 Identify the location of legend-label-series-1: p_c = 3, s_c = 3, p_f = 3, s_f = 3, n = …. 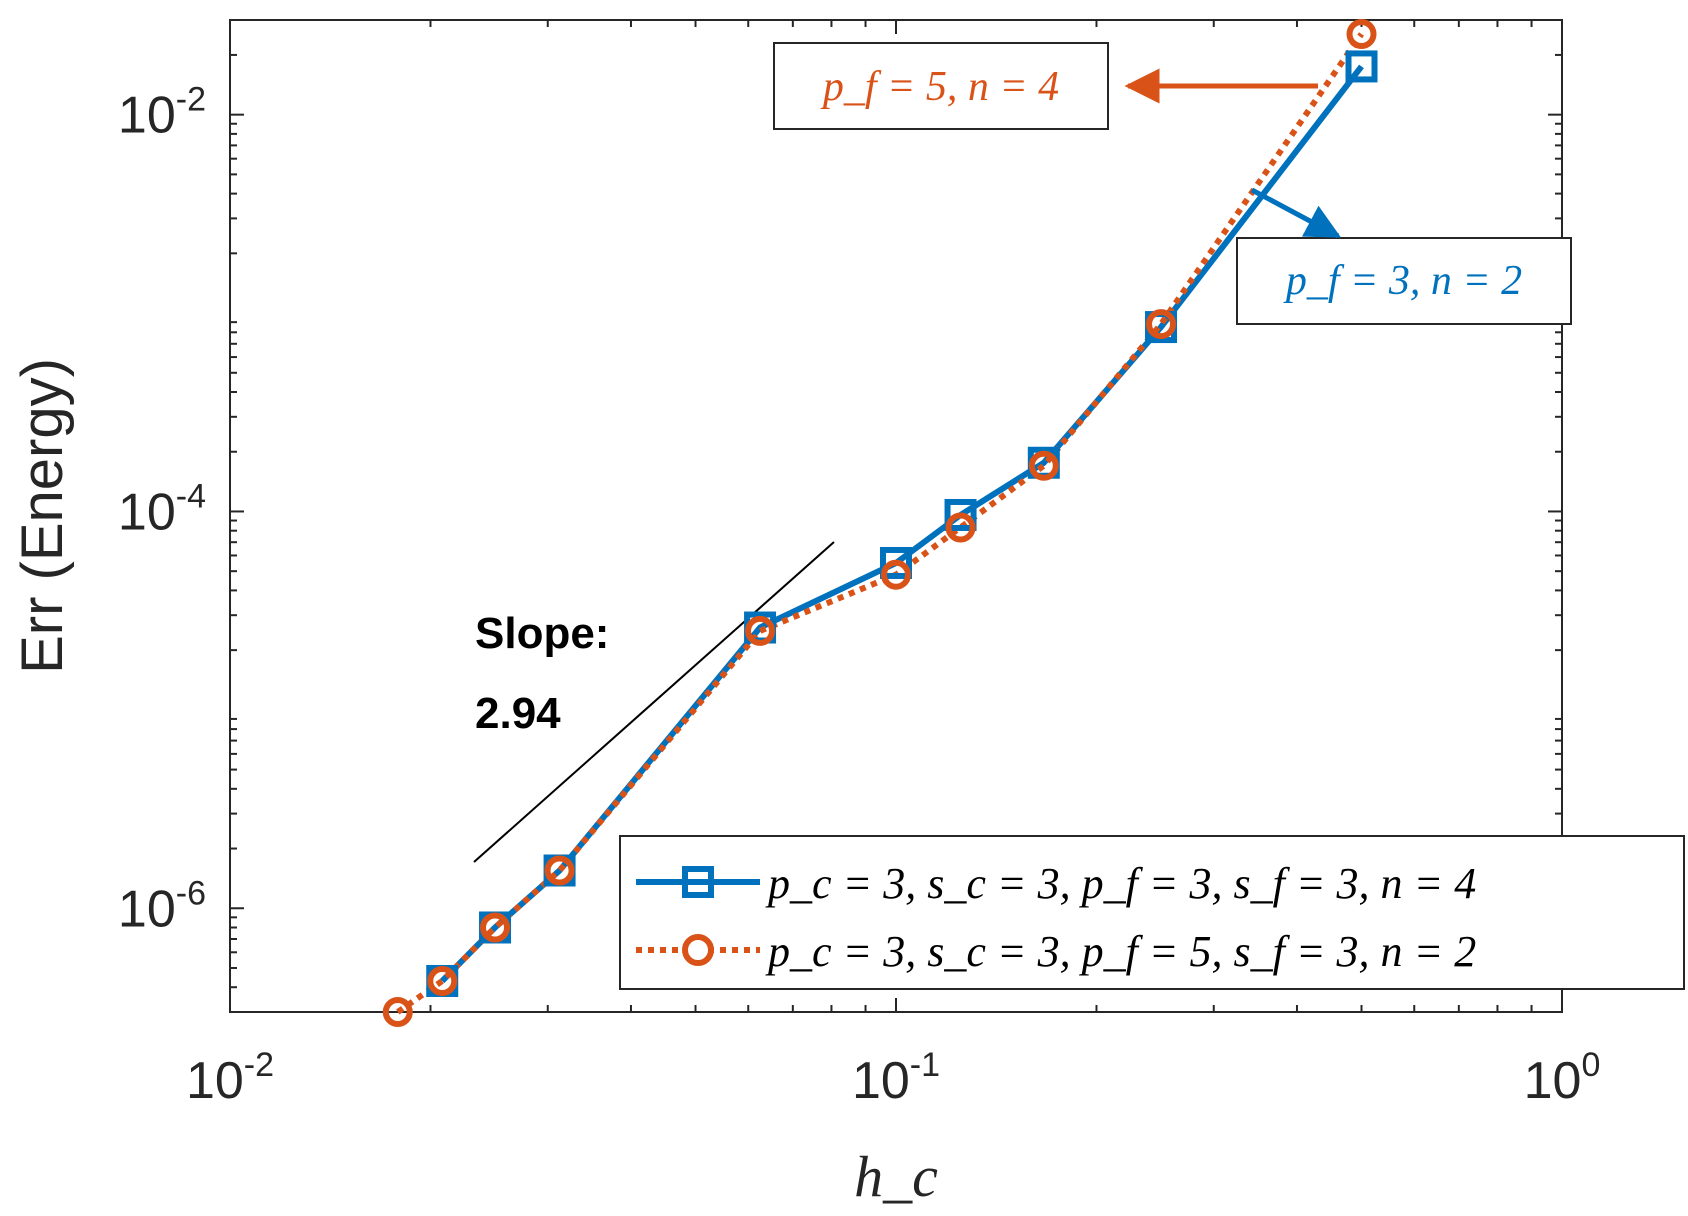
(1120, 883).